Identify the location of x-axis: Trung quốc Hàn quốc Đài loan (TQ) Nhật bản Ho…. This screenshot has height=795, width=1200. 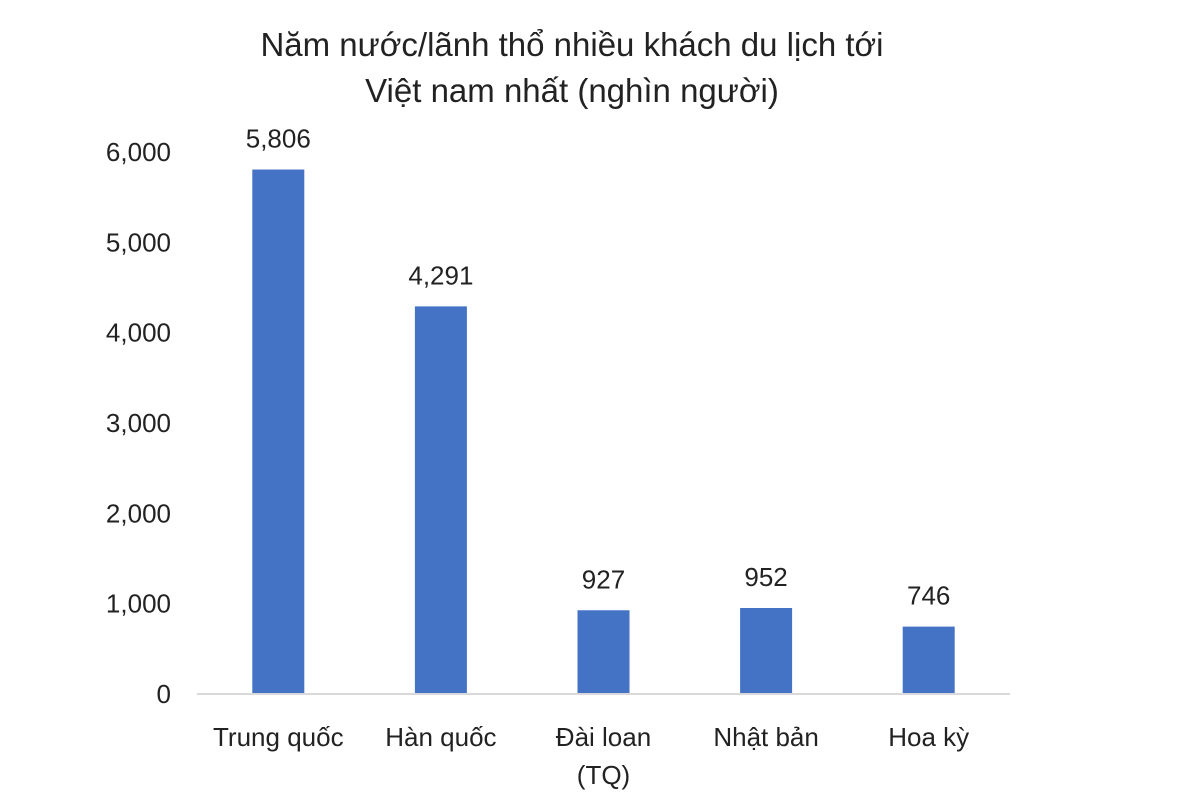
(603, 741).